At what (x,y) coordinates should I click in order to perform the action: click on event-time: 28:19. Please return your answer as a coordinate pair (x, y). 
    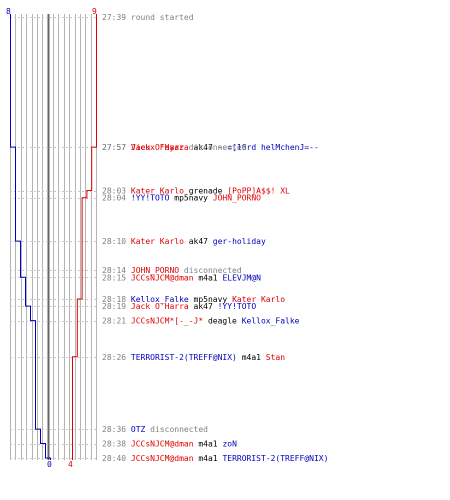
    Looking at the image, I should click on (116, 306).